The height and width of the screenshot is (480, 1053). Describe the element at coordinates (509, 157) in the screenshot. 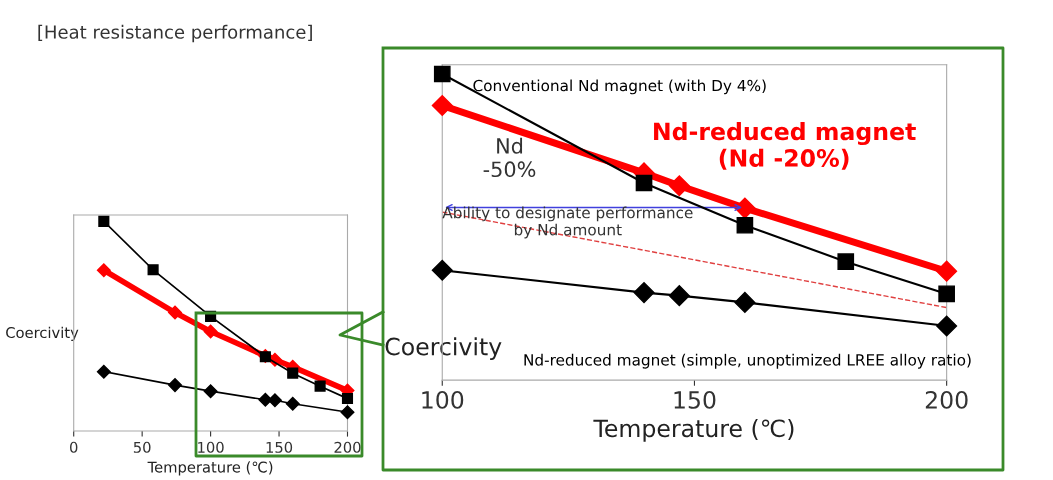

I see `annotation: Nd -50%` at that location.